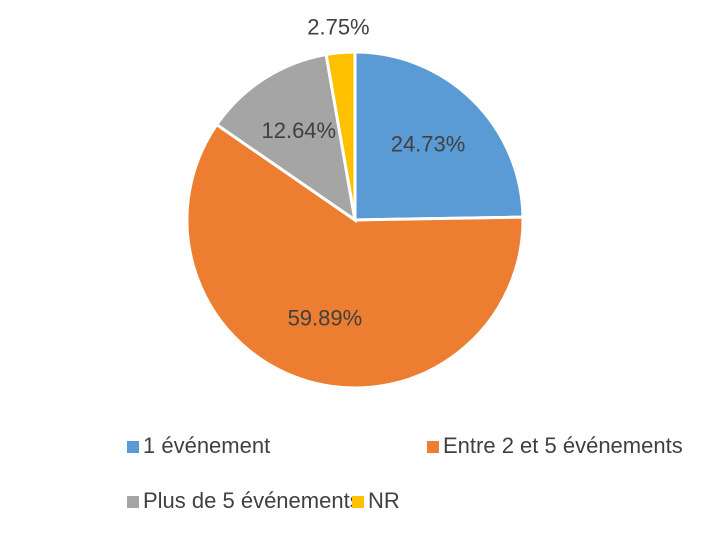 This screenshot has width=711, height=540. What do you see at coordinates (563, 445) in the screenshot?
I see `legend-label: Entre 2 et 5 événements` at bounding box center [563, 445].